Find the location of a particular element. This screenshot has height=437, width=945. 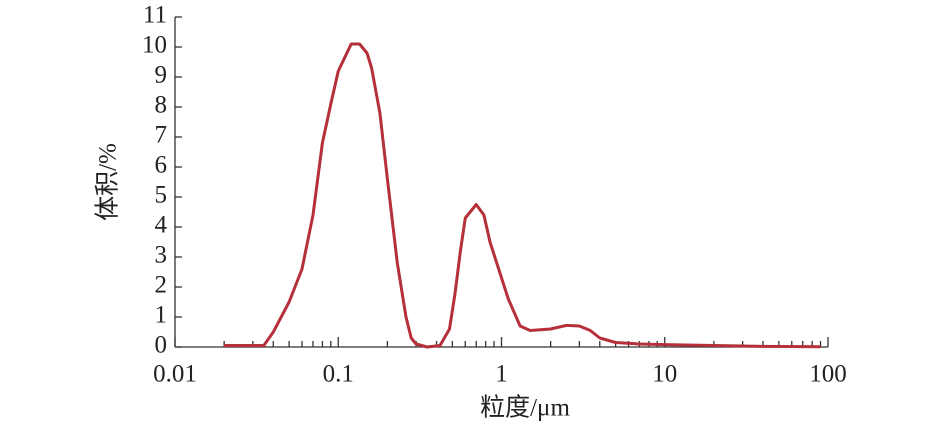

x-tick-label: 100 is located at coordinates (828, 374).